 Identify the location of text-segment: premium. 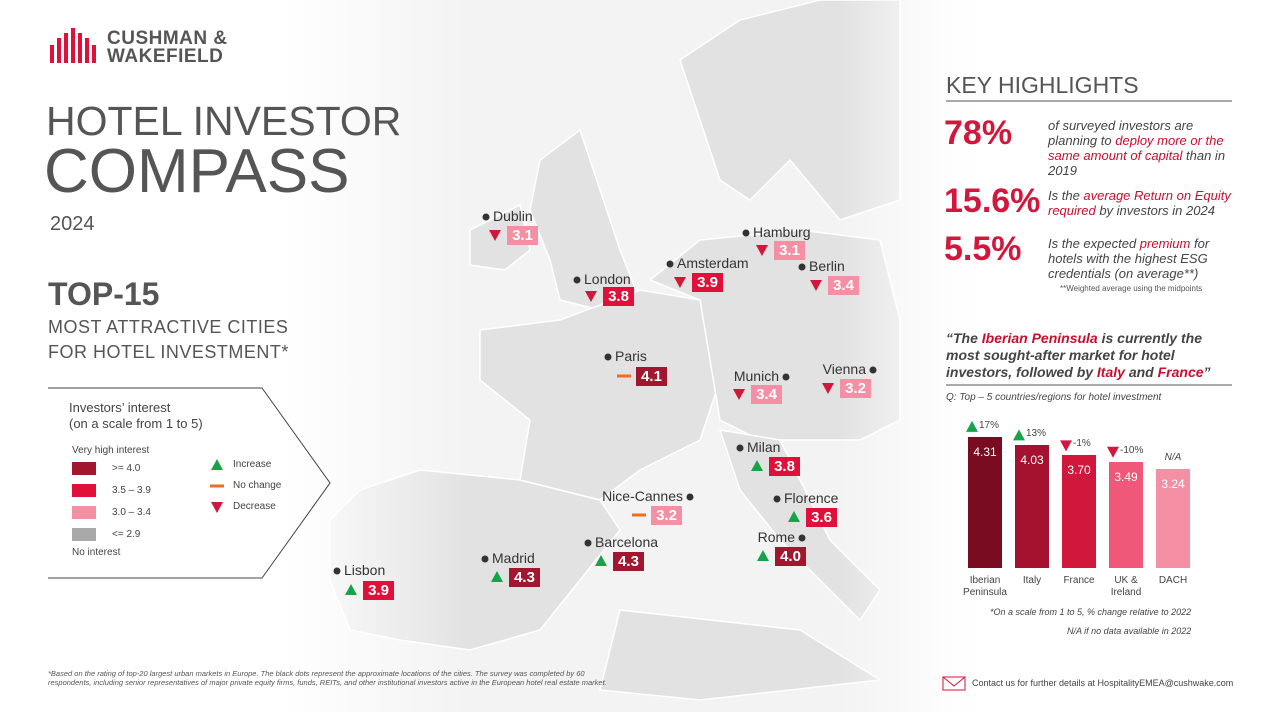
(1165, 243).